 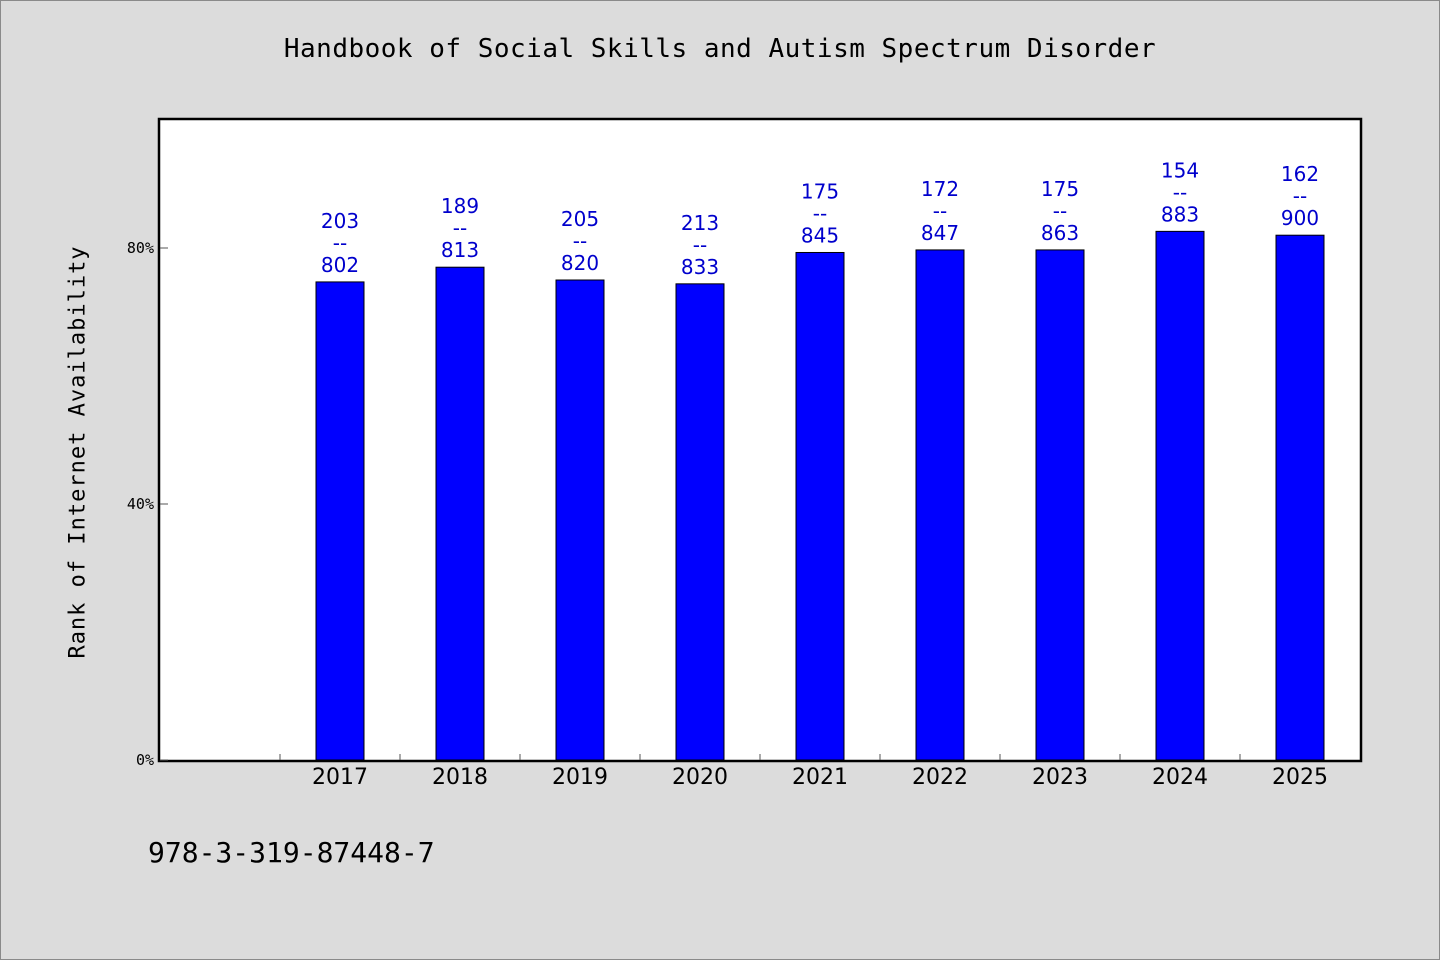 I want to click on bar-2025, so click(x=1300, y=497).